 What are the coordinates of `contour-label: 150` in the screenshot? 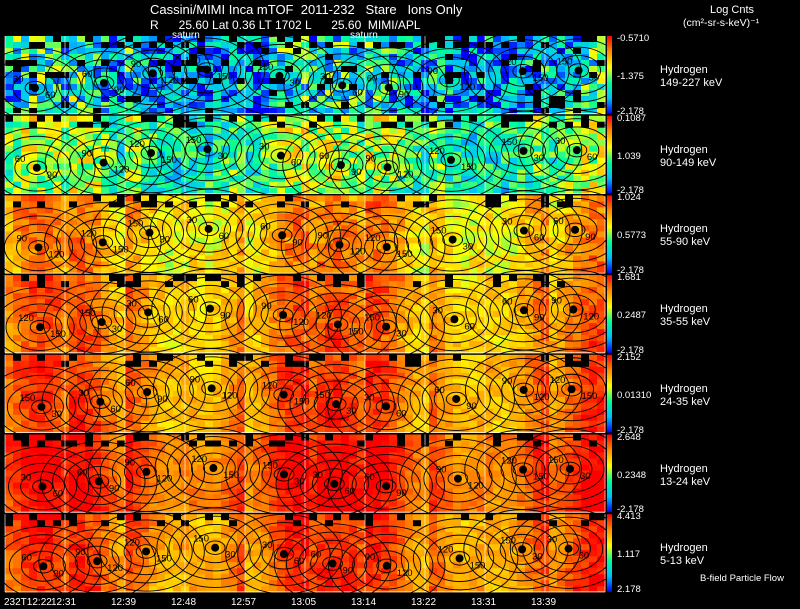 It's located at (541, 78).